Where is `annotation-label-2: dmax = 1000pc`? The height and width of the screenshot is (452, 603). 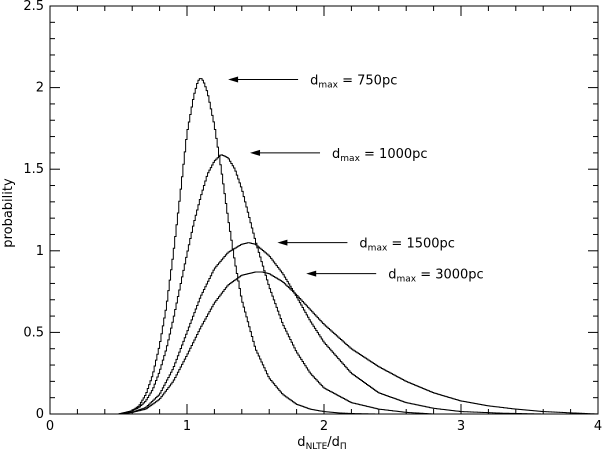 annotation-label-2: dmax = 1000pc is located at coordinates (380, 155).